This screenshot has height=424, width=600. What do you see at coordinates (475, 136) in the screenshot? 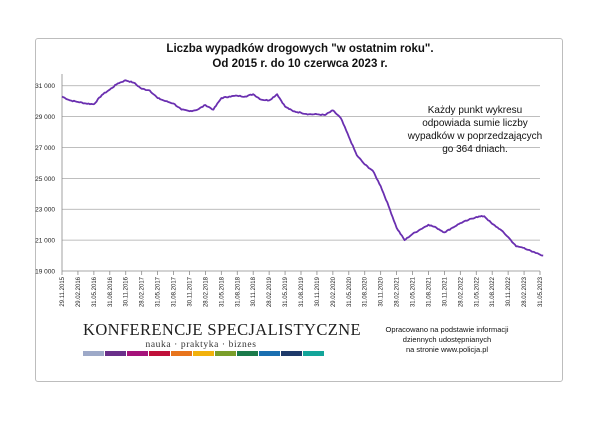
I see `annotation-line: wypadków w poprzedzających` at bounding box center [475, 136].